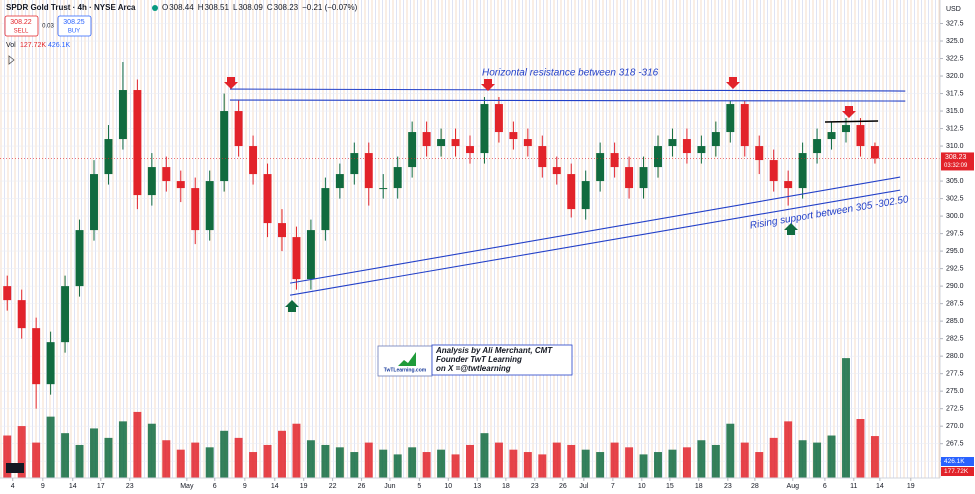  Describe the element at coordinates (955, 216) in the screenshot. I see `y-tick-label: 300.0` at that location.